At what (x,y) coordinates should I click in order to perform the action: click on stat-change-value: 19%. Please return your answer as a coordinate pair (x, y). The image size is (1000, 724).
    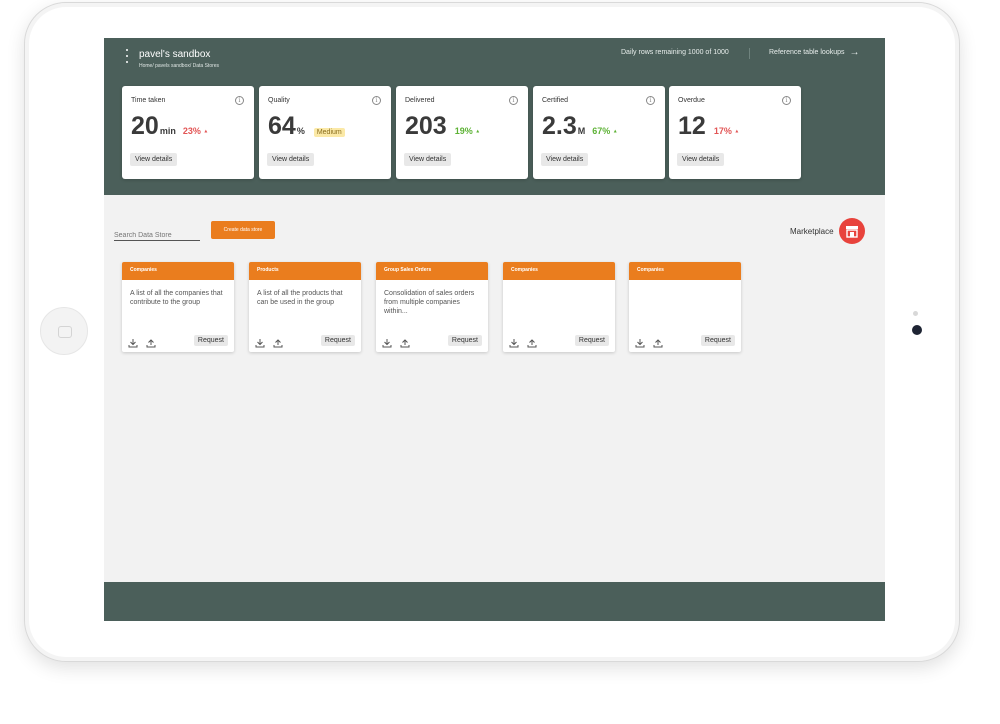
    Looking at the image, I should click on (463, 131).